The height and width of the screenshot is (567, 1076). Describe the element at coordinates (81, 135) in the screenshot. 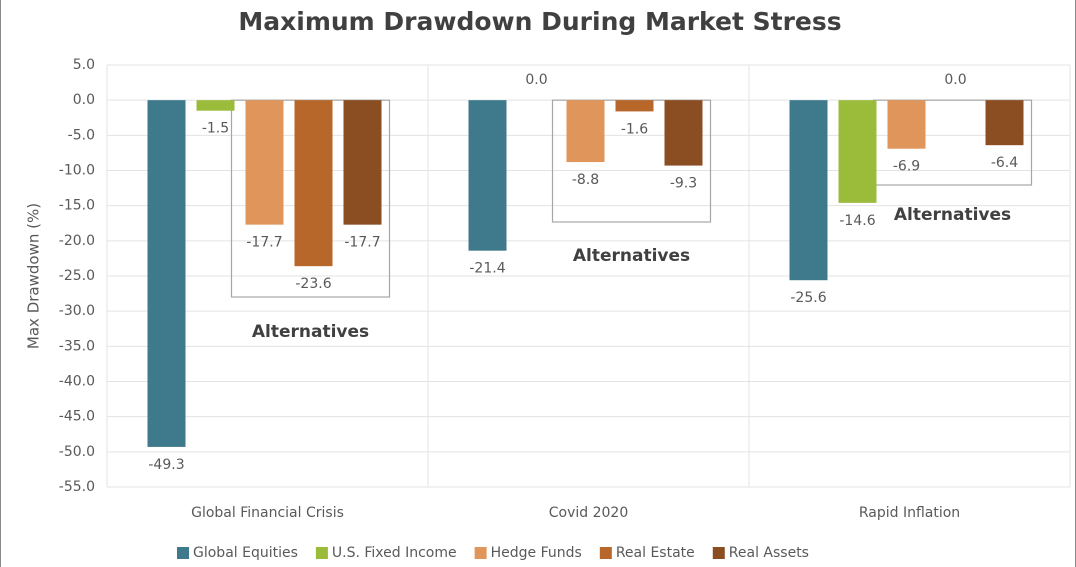

I see `y-tick-label: -5.0` at that location.